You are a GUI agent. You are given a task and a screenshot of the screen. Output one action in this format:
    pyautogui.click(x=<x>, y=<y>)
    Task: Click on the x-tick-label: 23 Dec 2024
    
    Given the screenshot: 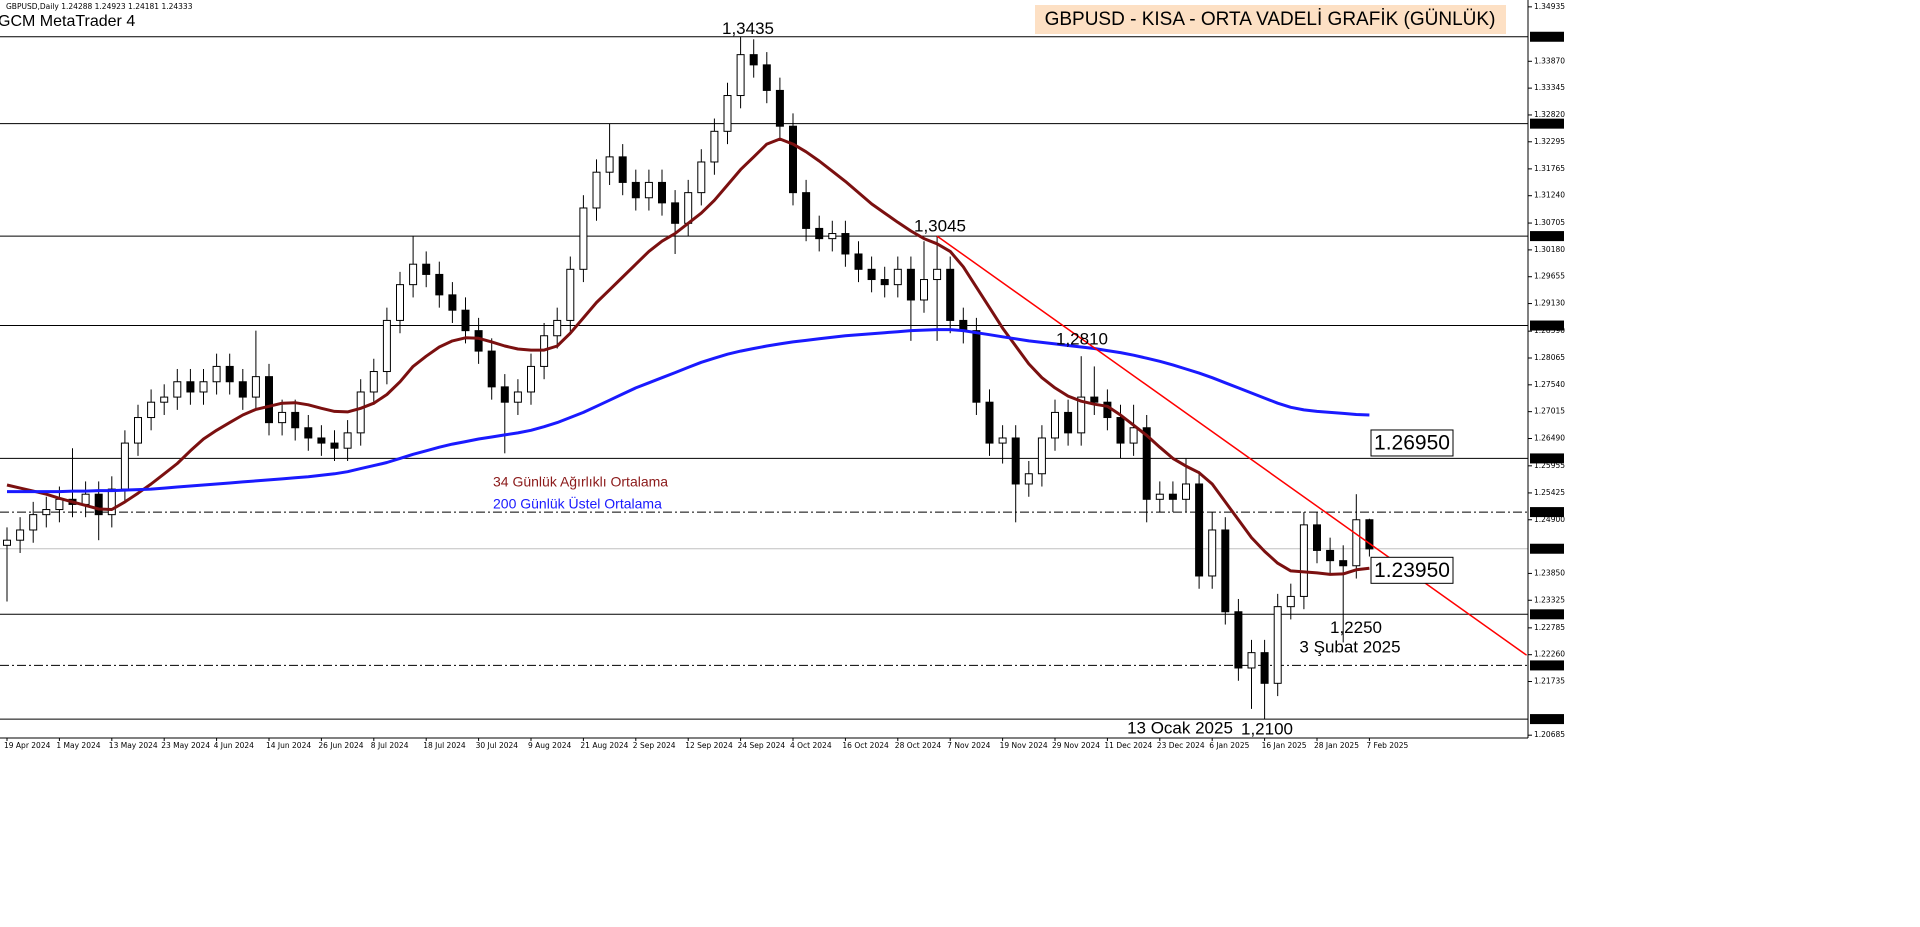 What is the action you would take?
    pyautogui.click(x=1181, y=745)
    